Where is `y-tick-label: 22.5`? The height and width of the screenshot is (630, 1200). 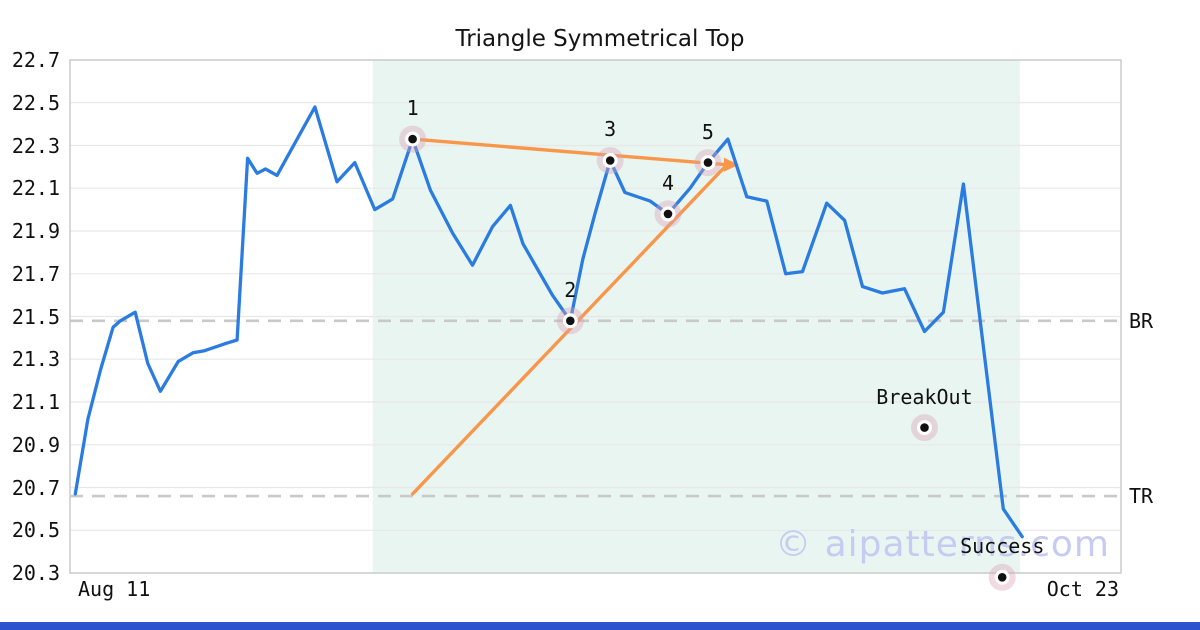
y-tick-label: 22.5 is located at coordinates (35, 102).